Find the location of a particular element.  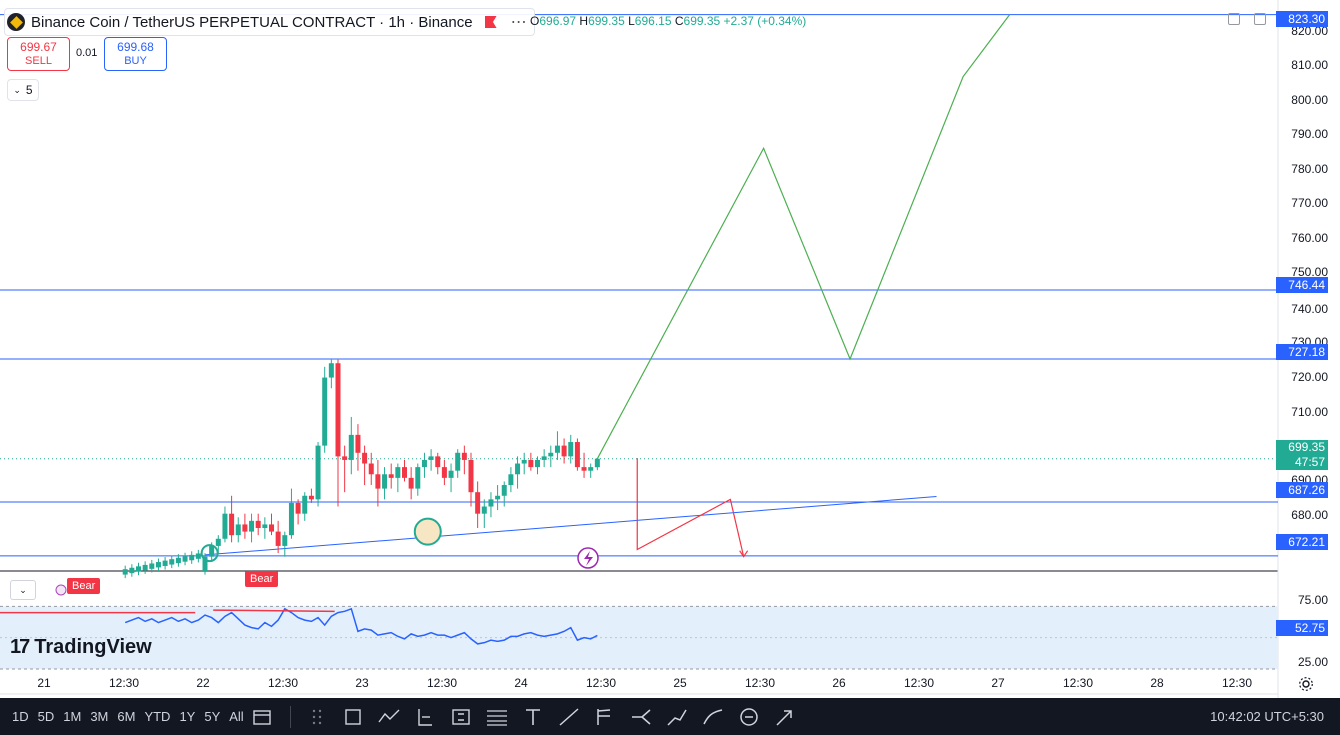

timeframe-all: All is located at coordinates (236, 716).